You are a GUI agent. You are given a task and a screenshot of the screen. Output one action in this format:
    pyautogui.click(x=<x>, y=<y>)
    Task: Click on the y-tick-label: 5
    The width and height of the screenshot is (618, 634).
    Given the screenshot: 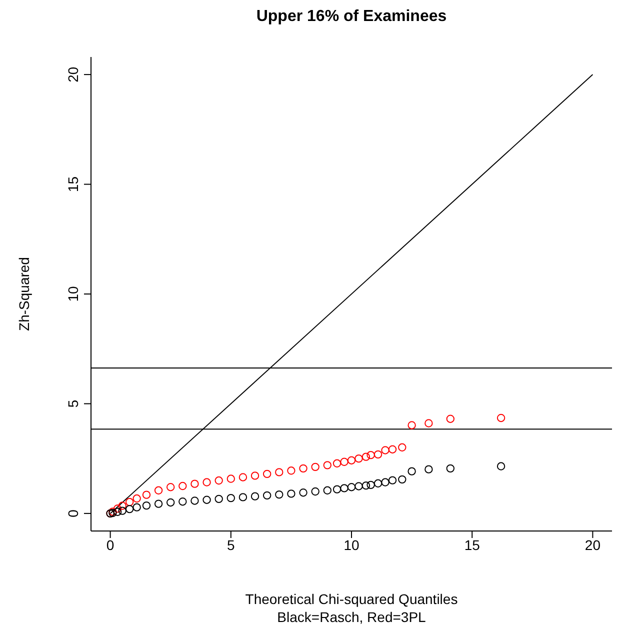 What is the action you would take?
    pyautogui.click(x=73, y=404)
    